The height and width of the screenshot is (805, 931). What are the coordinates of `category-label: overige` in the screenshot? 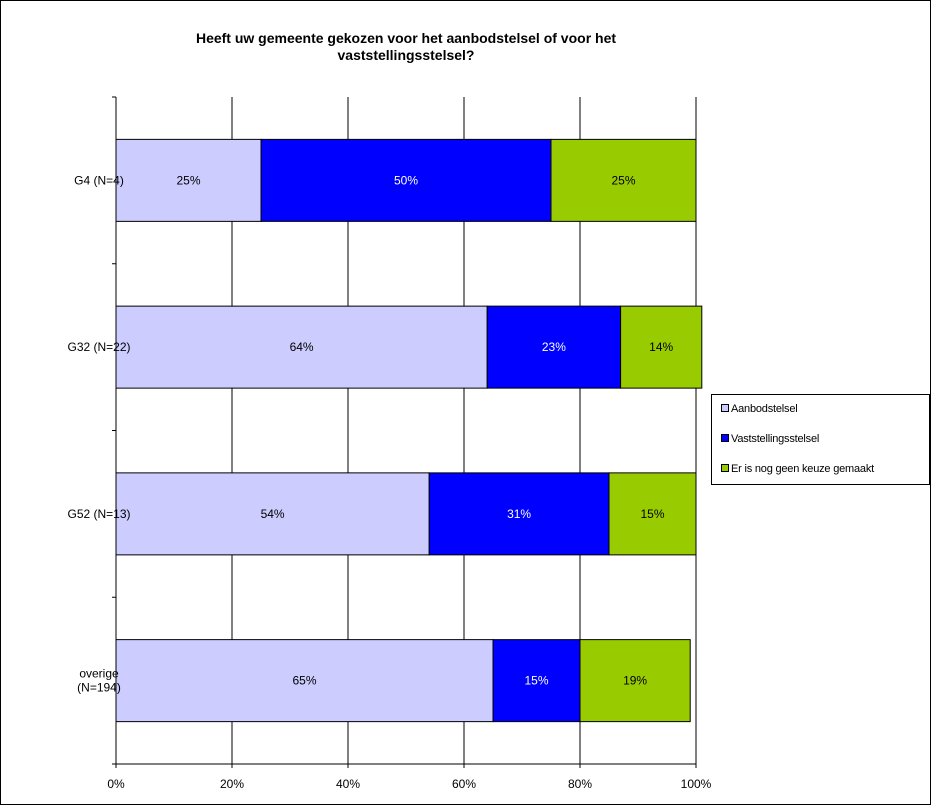 It's located at (99, 674).